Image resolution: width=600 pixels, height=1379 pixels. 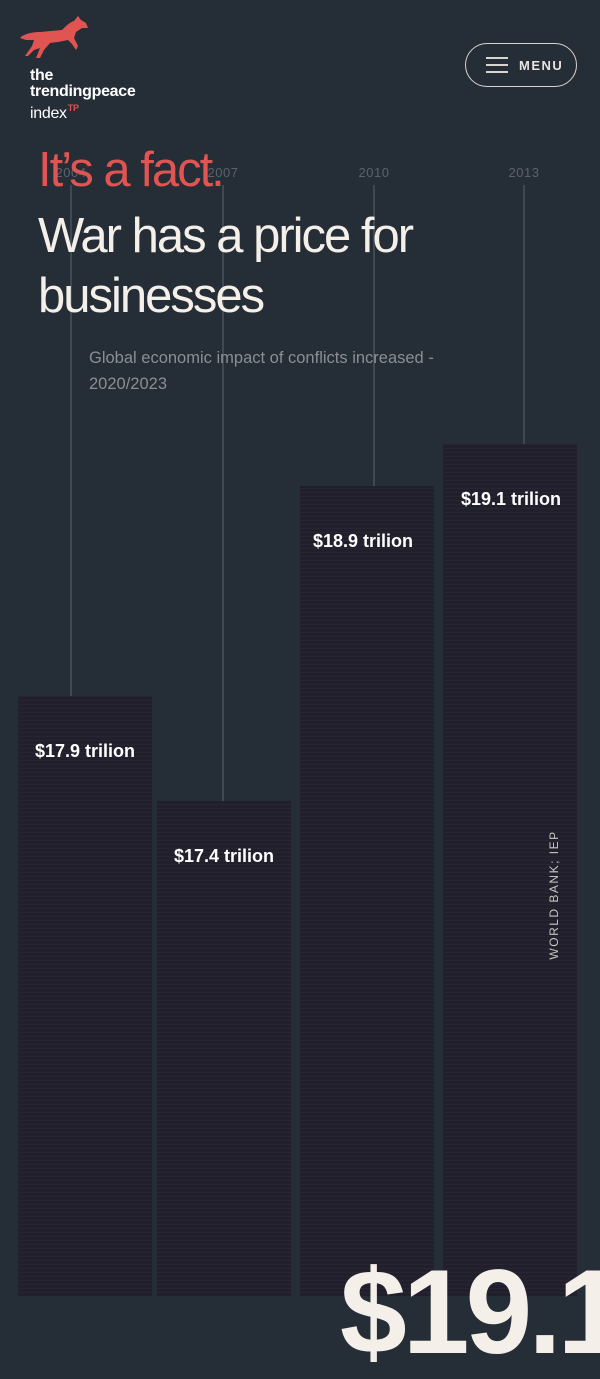 What do you see at coordinates (224, 856) in the screenshot?
I see `data-label-2007: $17.4 trilion` at bounding box center [224, 856].